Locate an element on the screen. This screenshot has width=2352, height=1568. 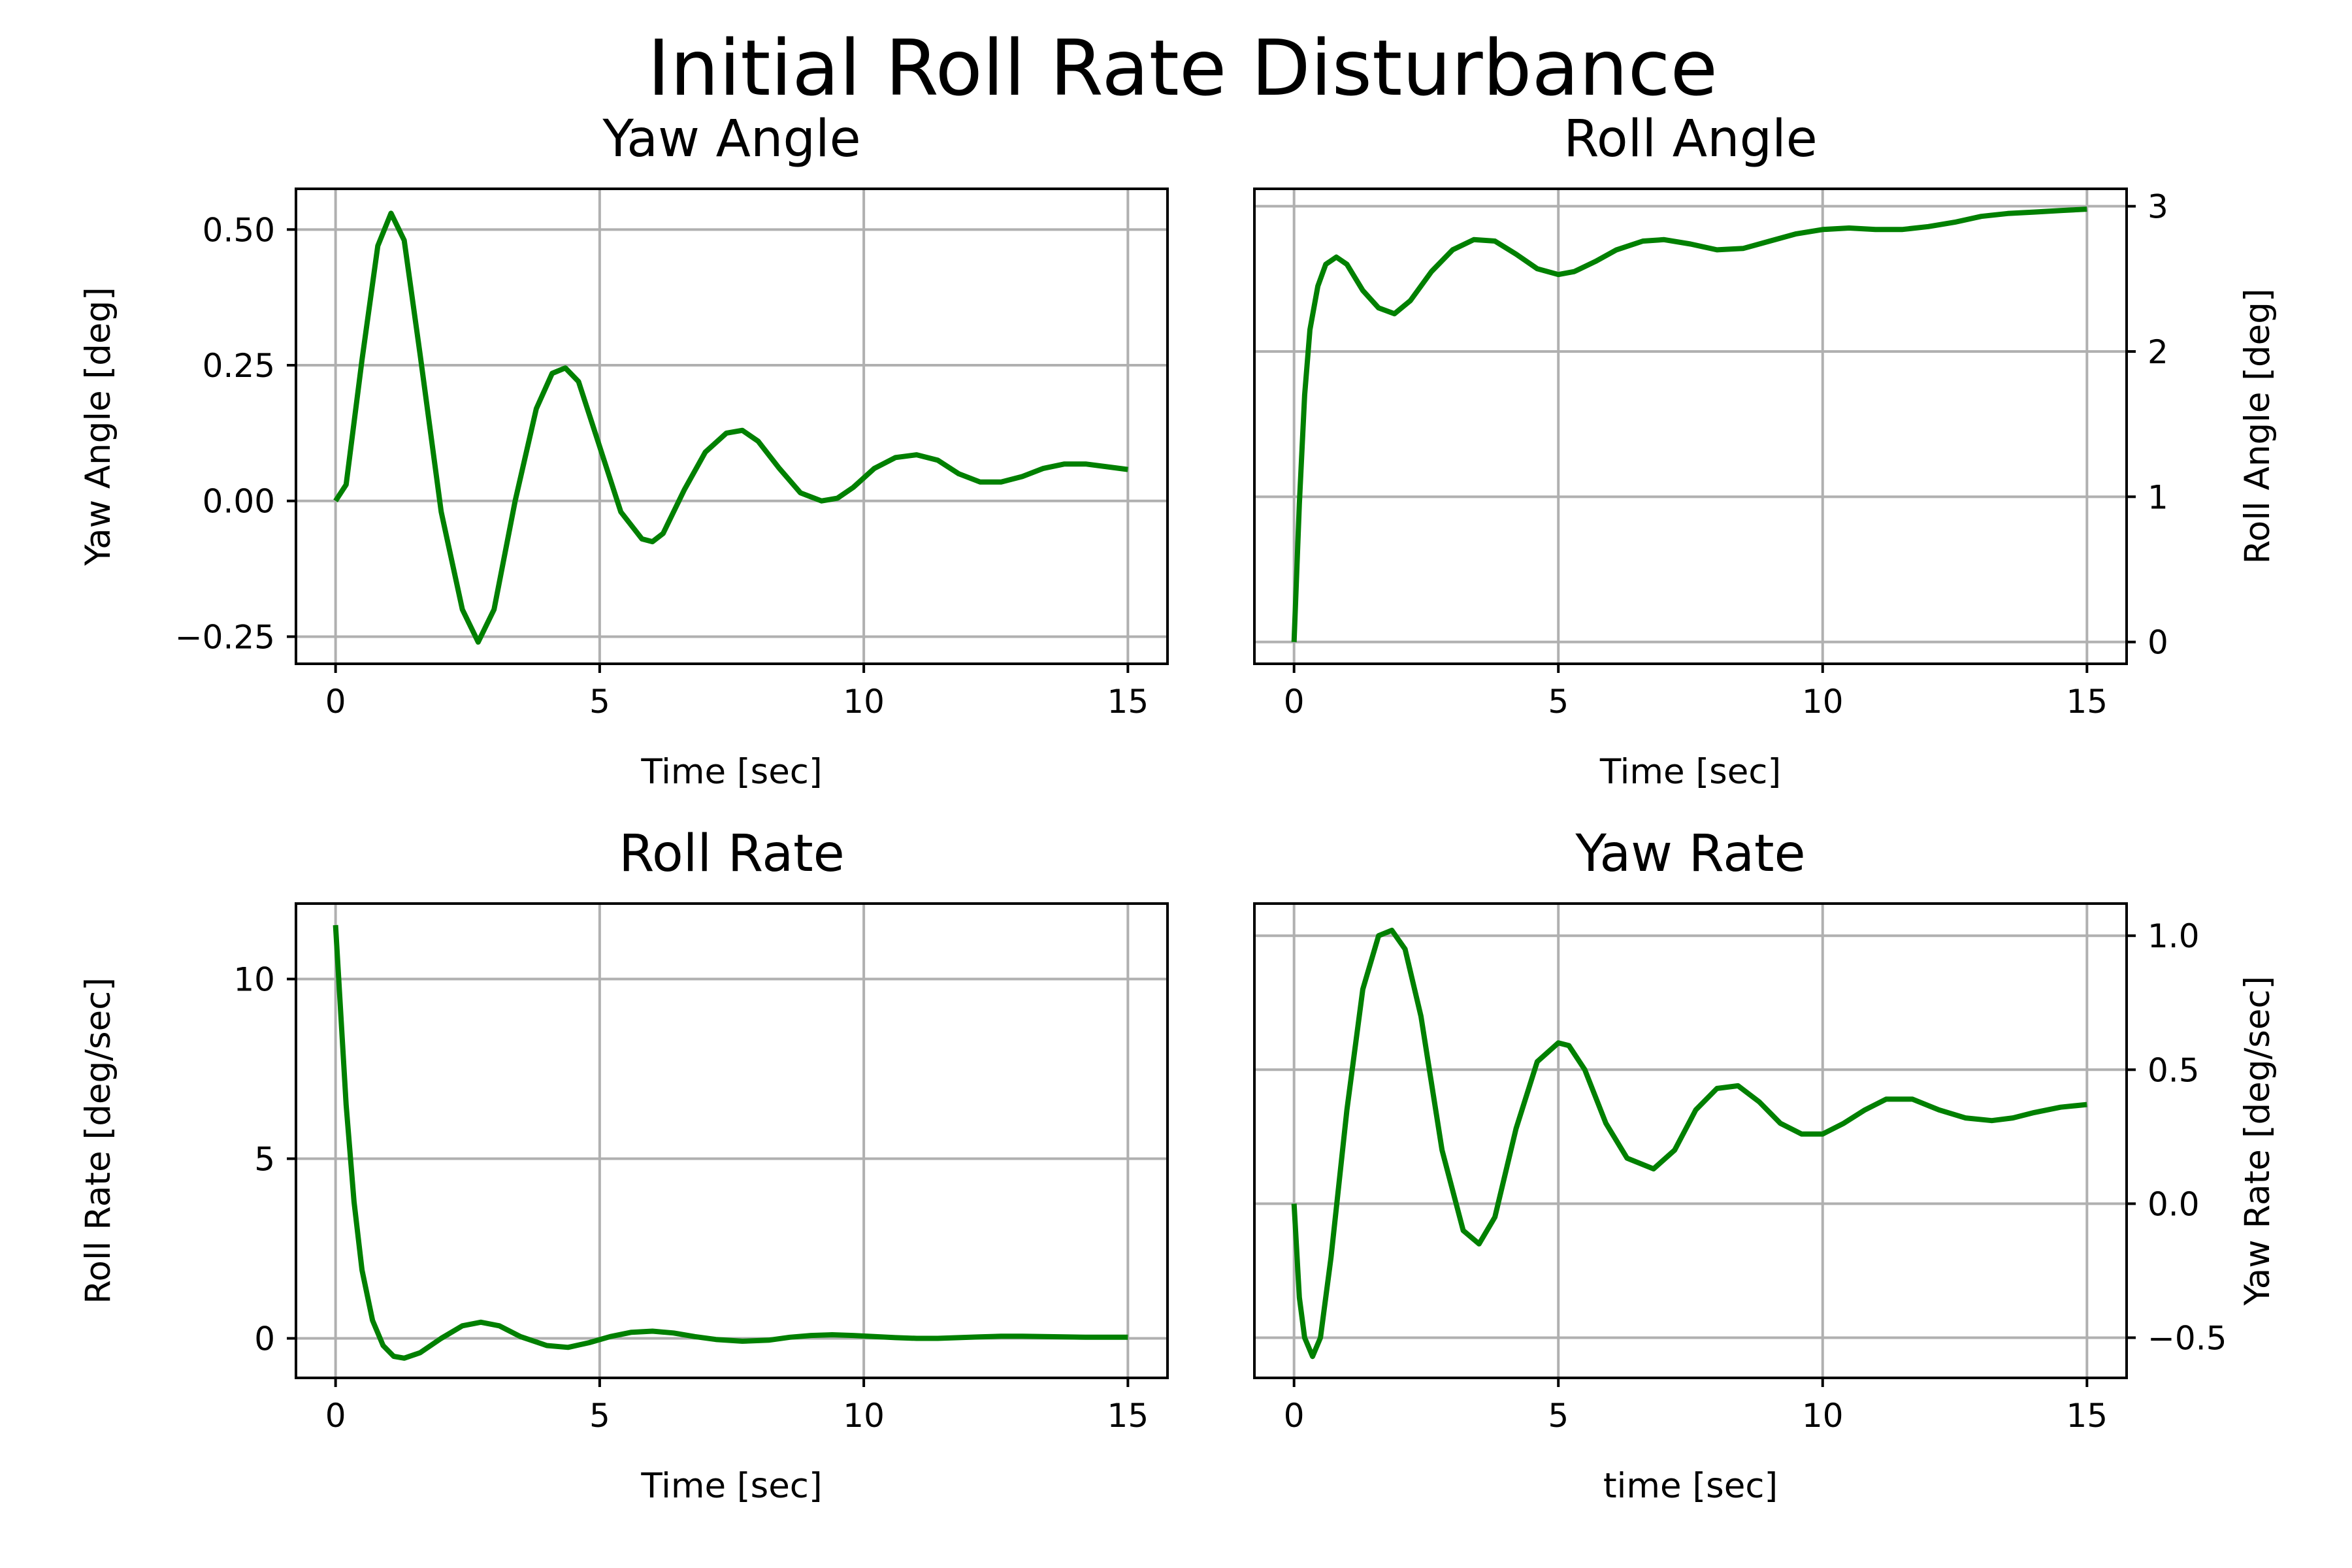
roll-angle-xtick-label: 15 is located at coordinates (2087, 702).